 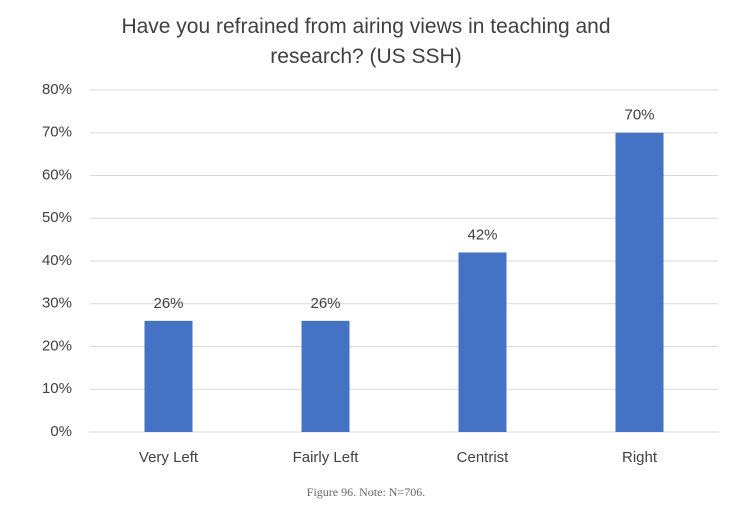 I want to click on value-label: 70%, so click(x=639, y=115).